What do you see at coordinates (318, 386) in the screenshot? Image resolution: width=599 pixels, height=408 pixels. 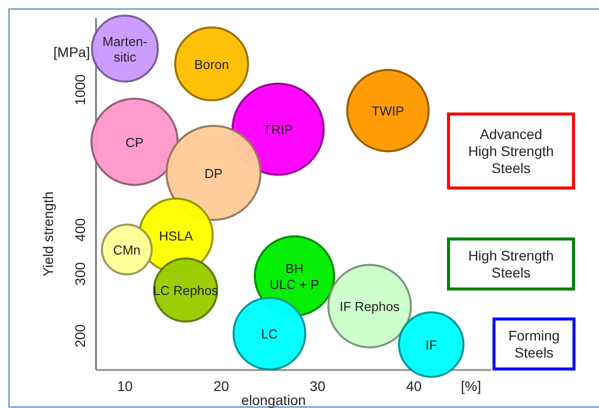 I see `x-tick-label: 30` at bounding box center [318, 386].